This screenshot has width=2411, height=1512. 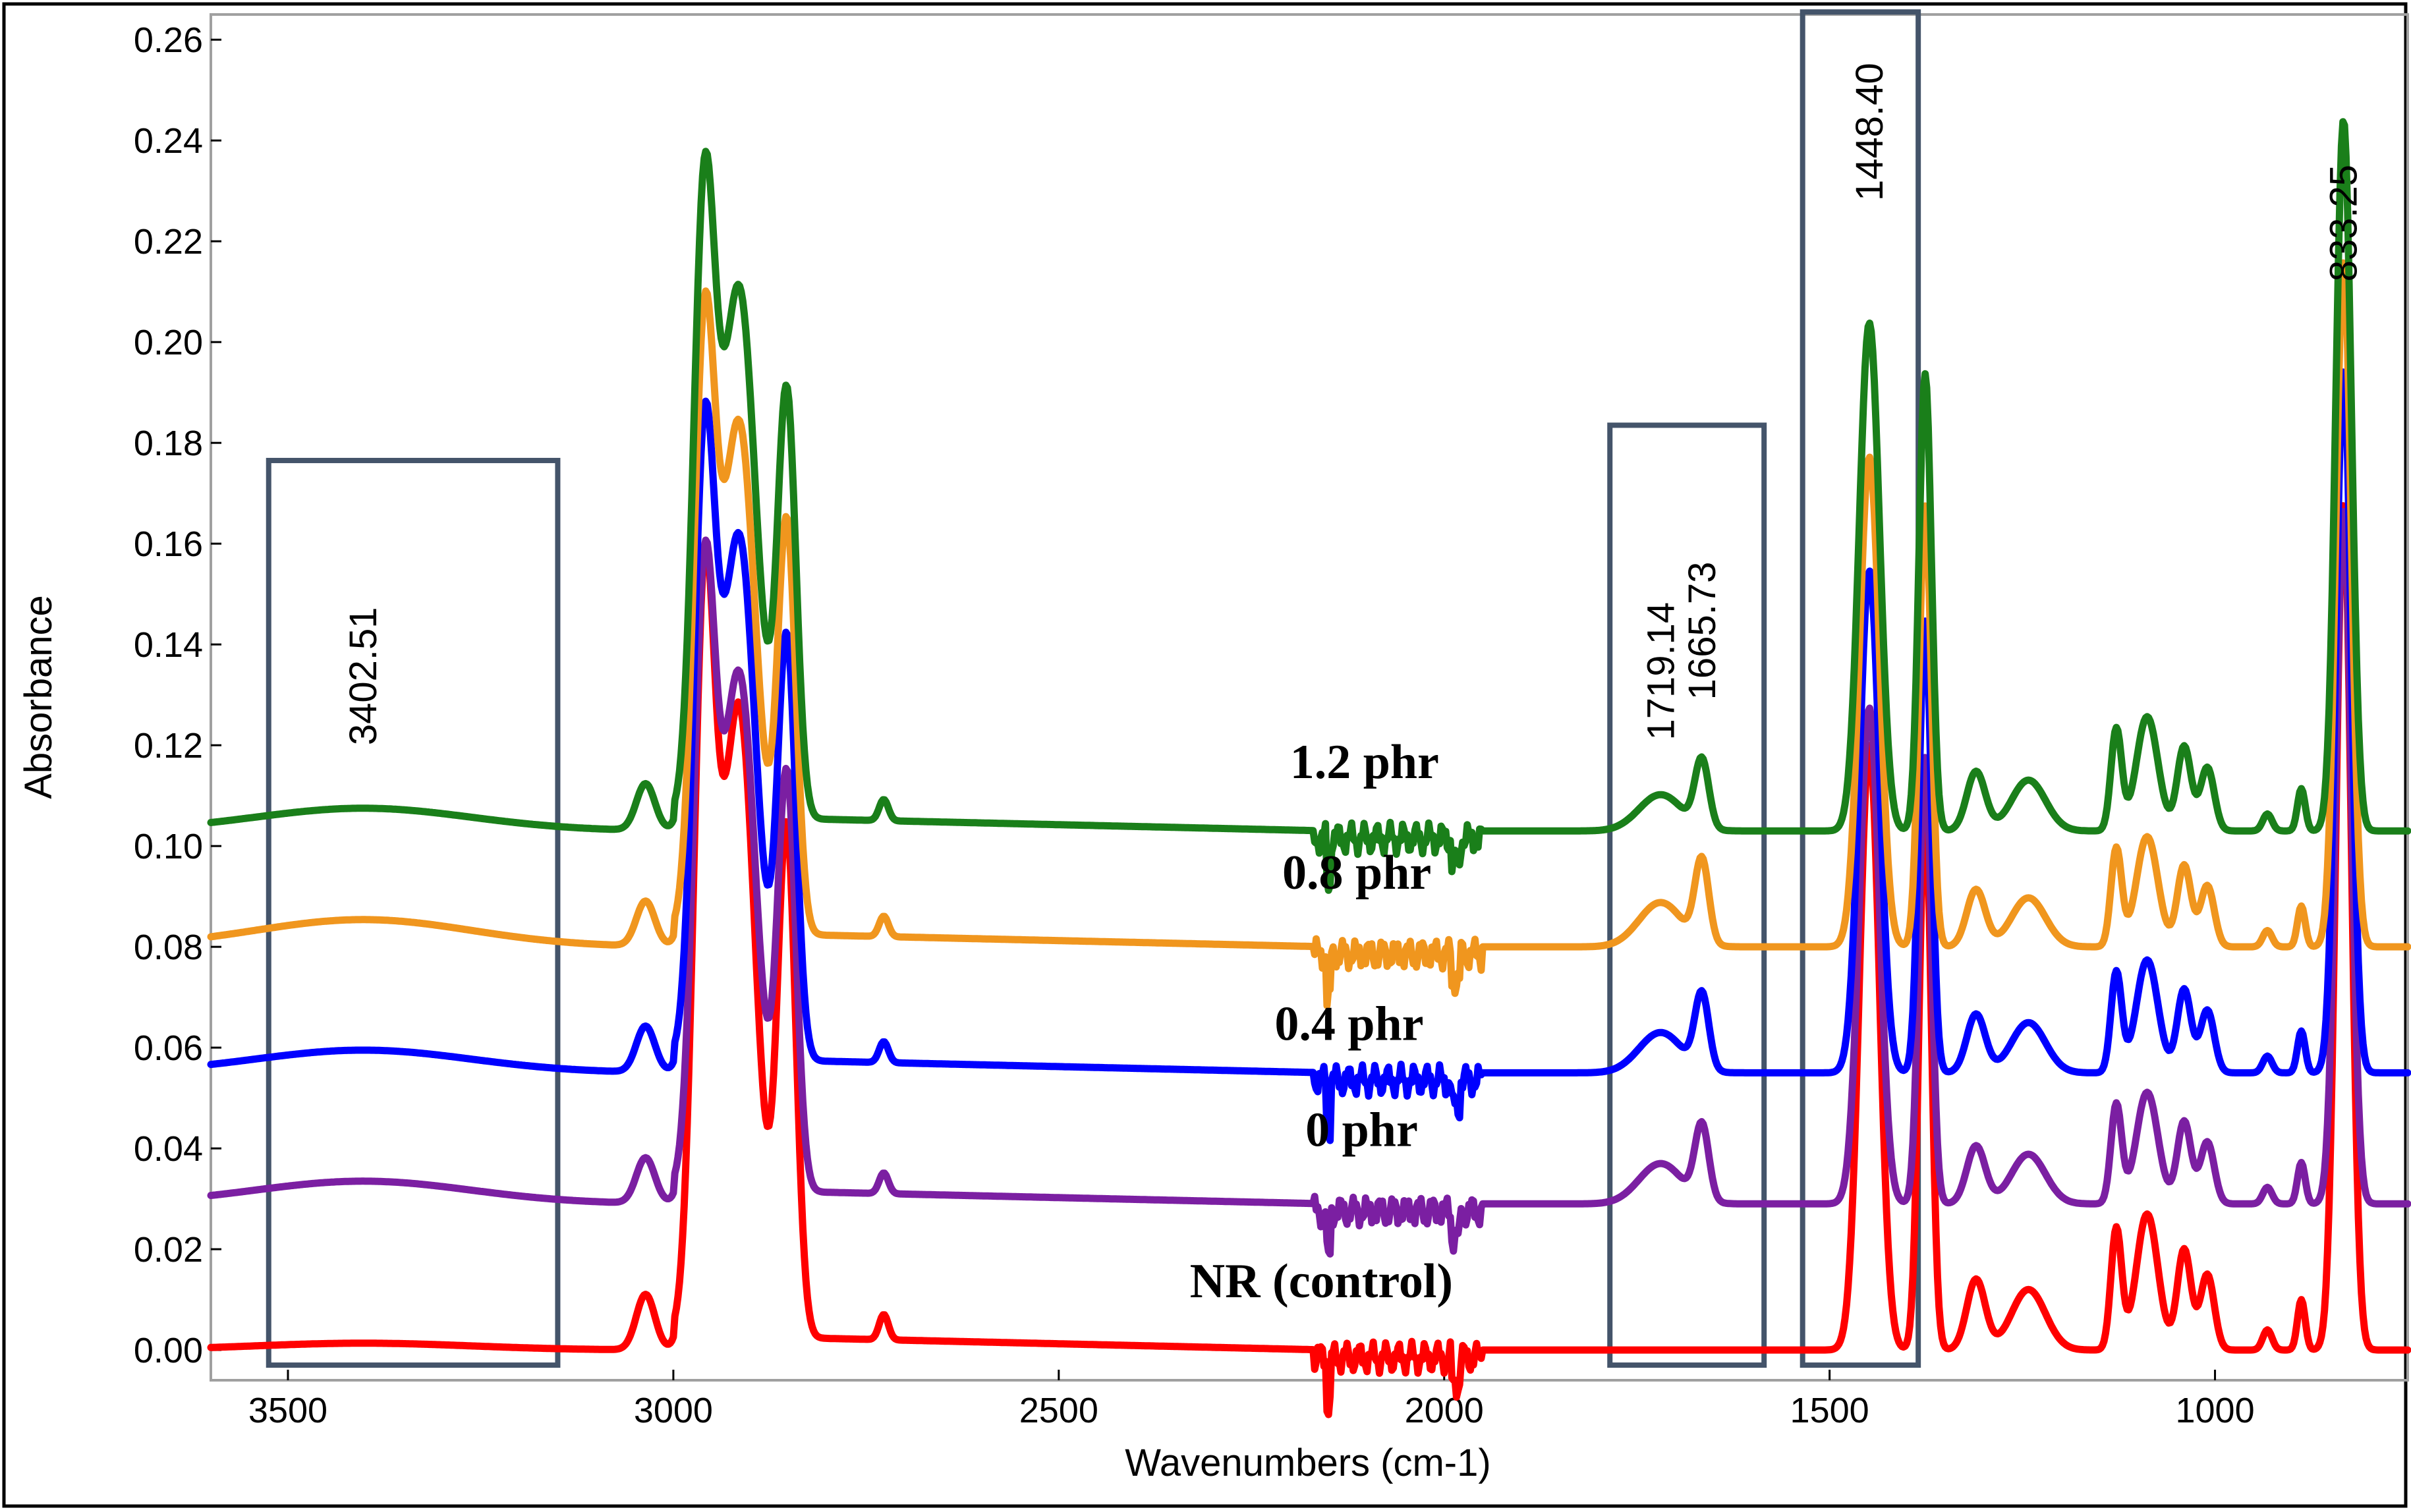 I want to click on series-label: NR (control), so click(x=1321, y=1281).